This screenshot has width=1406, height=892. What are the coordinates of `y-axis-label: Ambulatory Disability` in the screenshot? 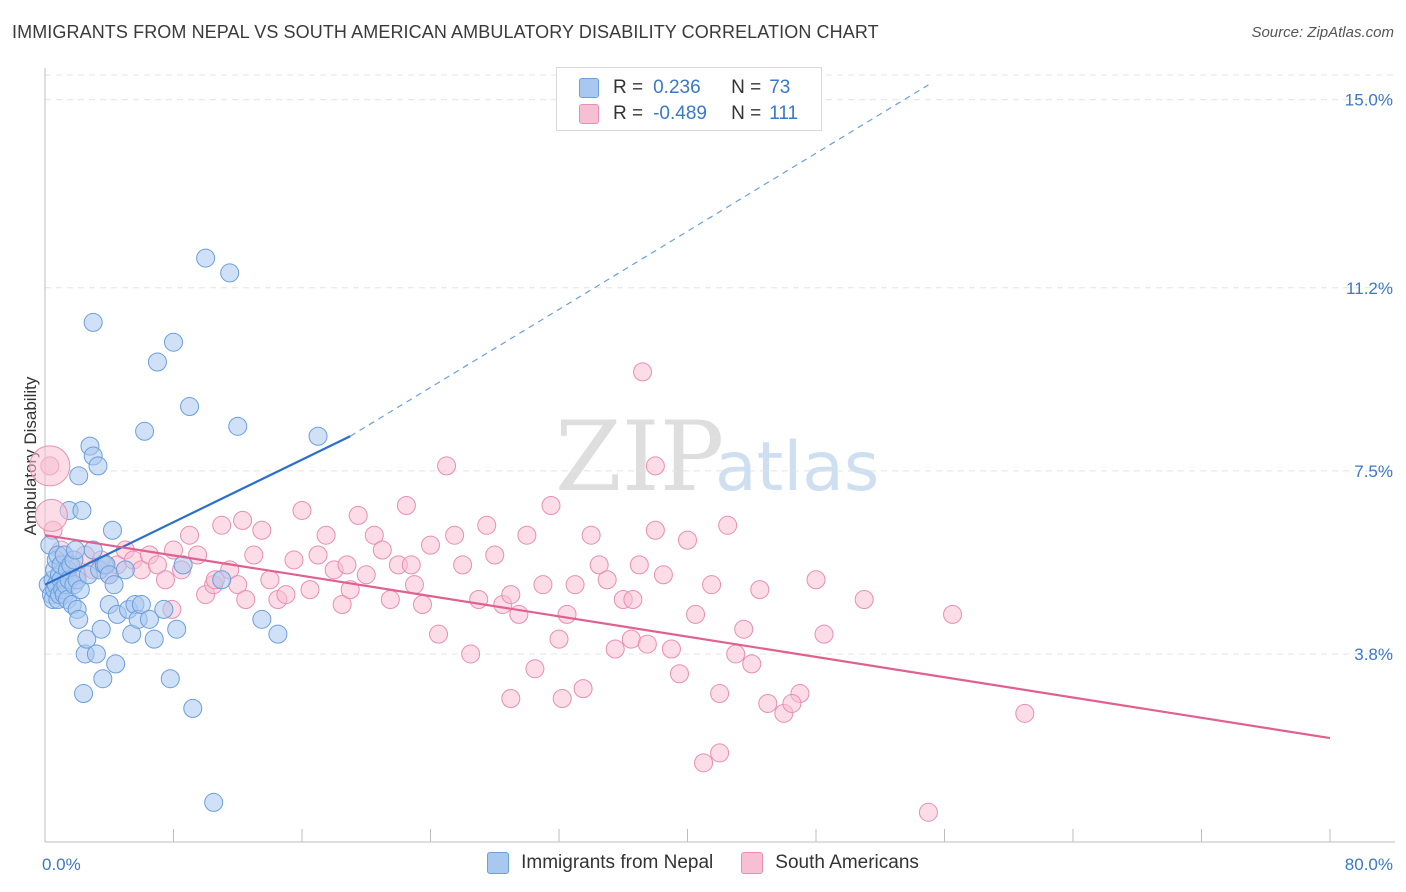 It's located at (30, 455).